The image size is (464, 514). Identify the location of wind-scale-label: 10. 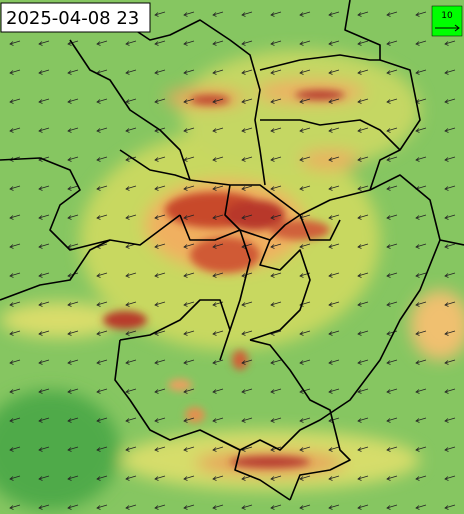
(447, 16).